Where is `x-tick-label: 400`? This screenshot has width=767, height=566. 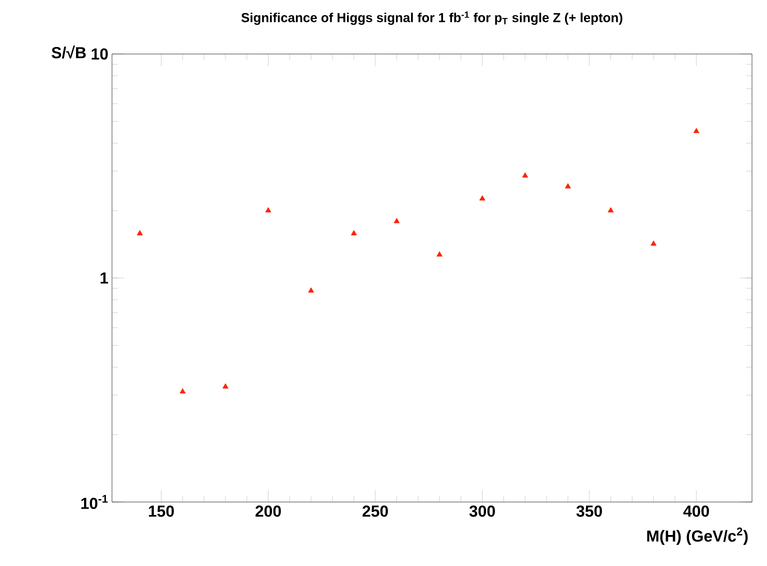 x-tick-label: 400 is located at coordinates (696, 511).